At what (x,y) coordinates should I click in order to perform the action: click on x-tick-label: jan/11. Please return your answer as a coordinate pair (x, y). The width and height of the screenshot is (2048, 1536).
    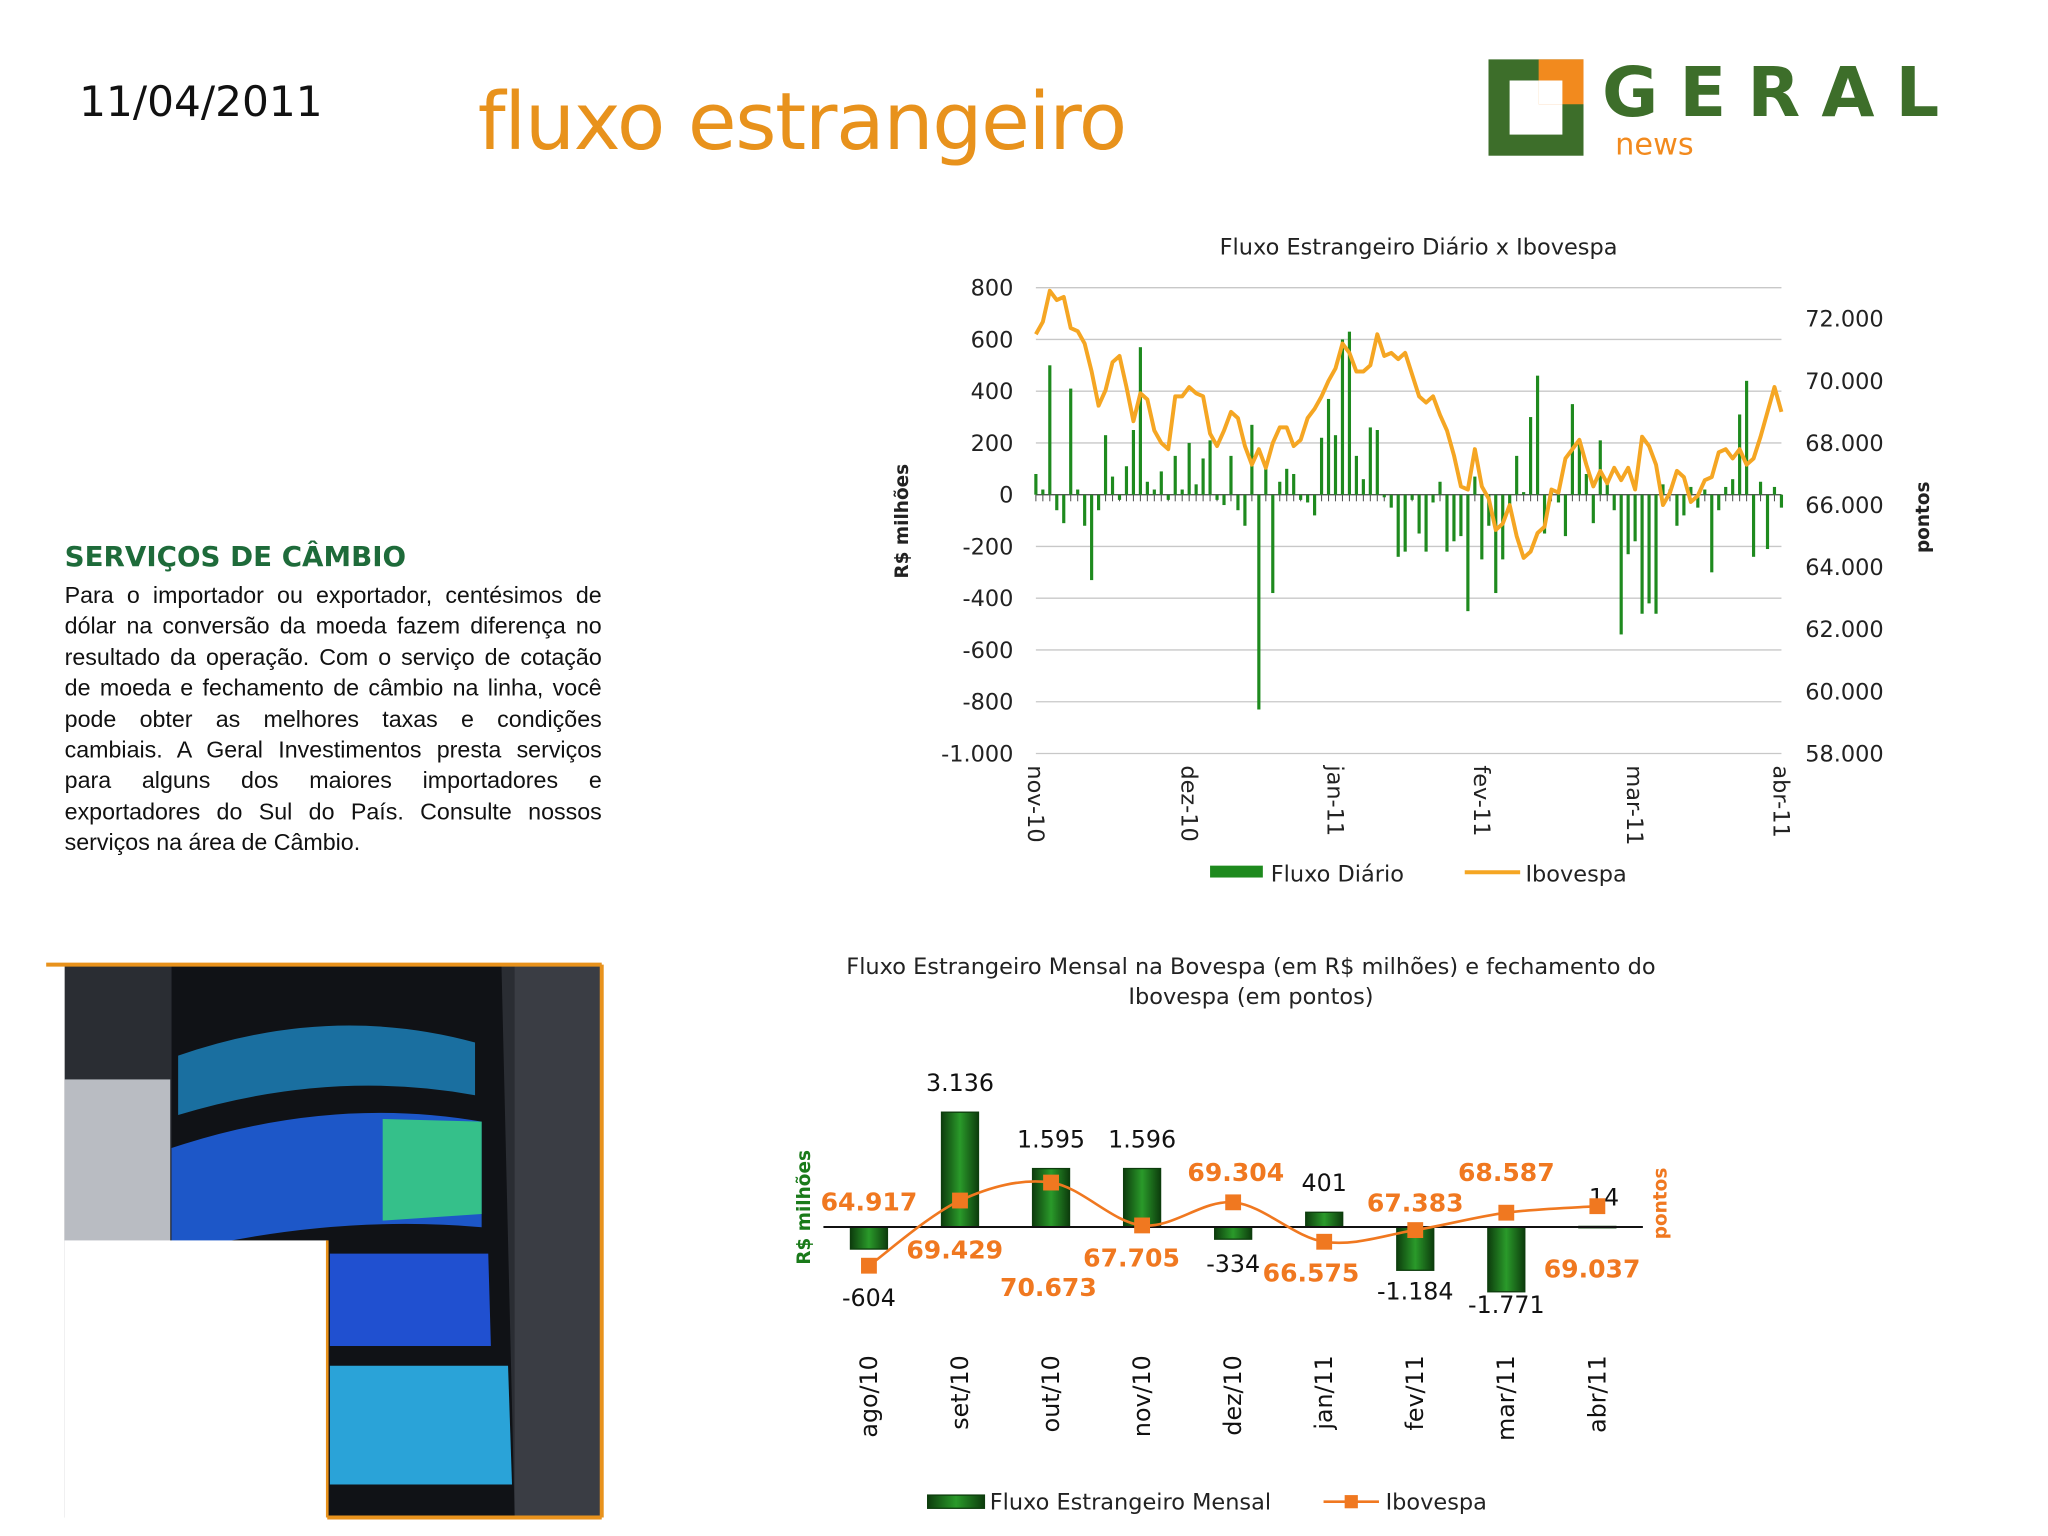
    Looking at the image, I should click on (1324, 1392).